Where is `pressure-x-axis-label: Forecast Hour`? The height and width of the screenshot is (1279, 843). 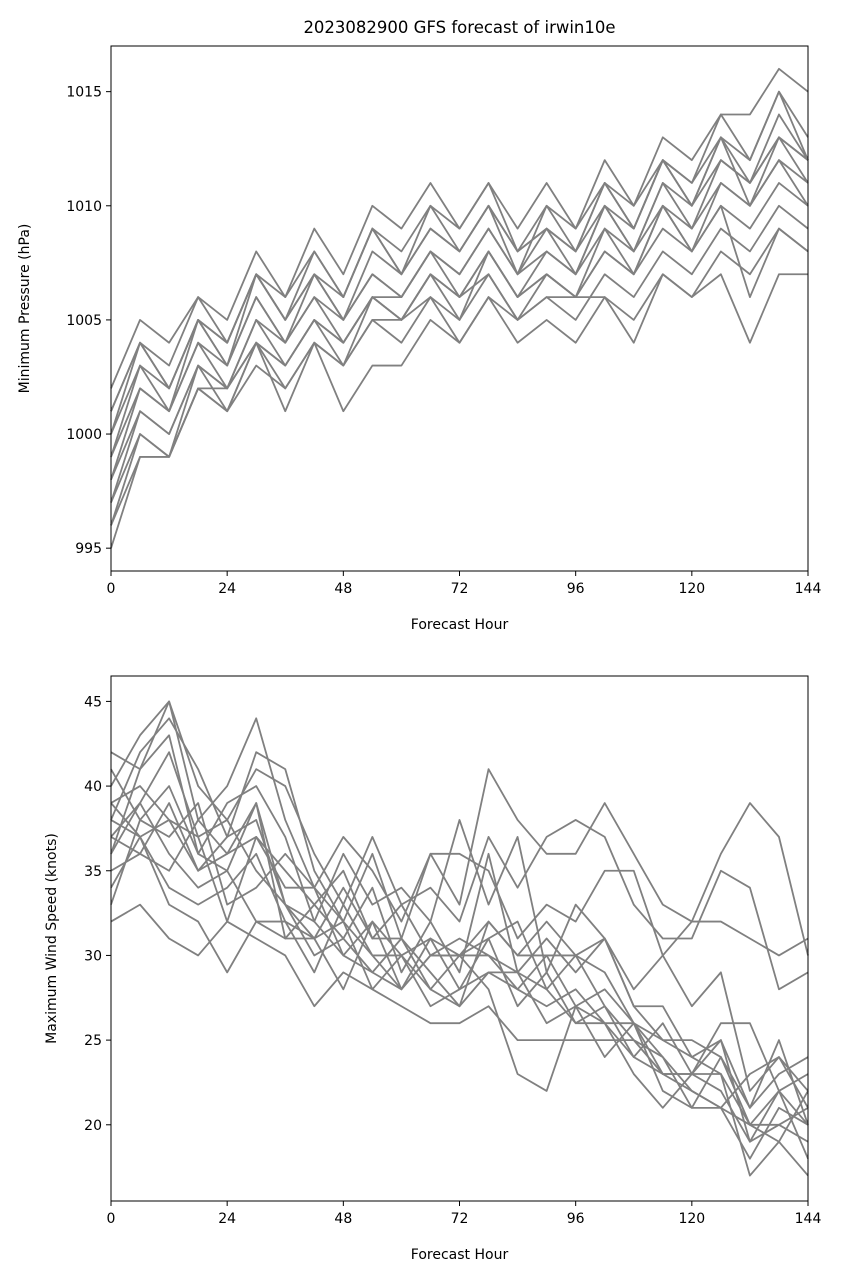
pressure-x-axis-label: Forecast Hour is located at coordinates (460, 625).